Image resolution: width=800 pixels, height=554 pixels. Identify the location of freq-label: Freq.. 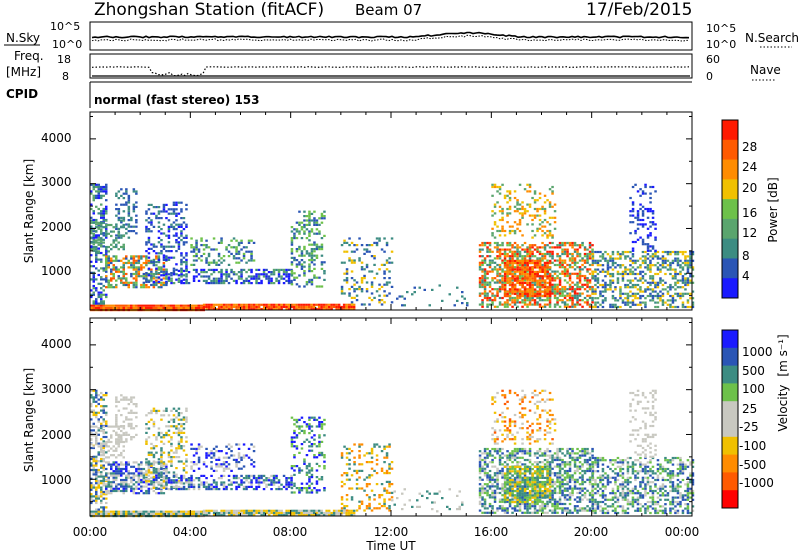
(29, 56).